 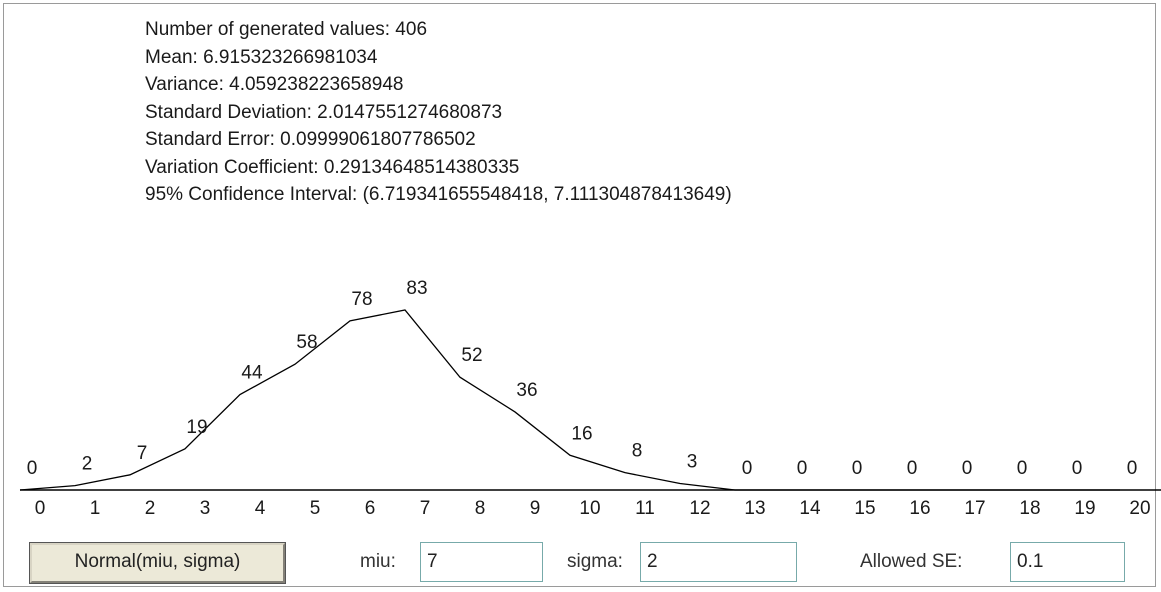 I want to click on text-field: 2, so click(x=718, y=562).